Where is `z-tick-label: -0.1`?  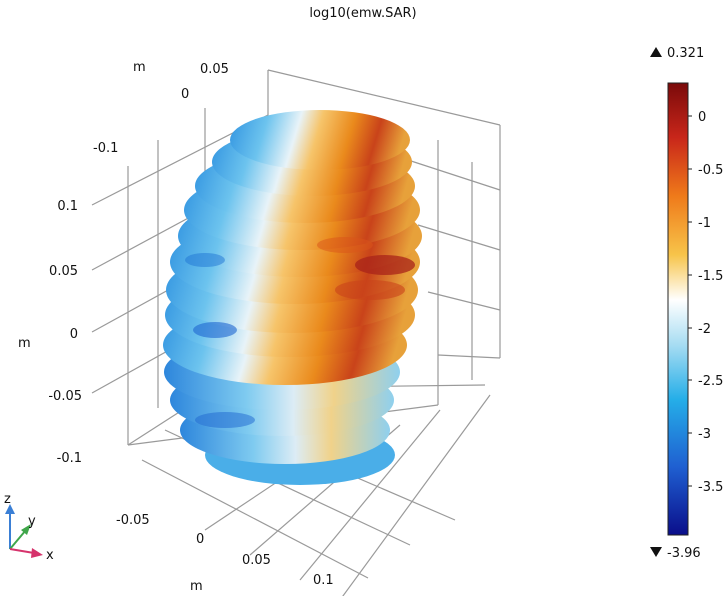 z-tick-label: -0.1 is located at coordinates (69, 458).